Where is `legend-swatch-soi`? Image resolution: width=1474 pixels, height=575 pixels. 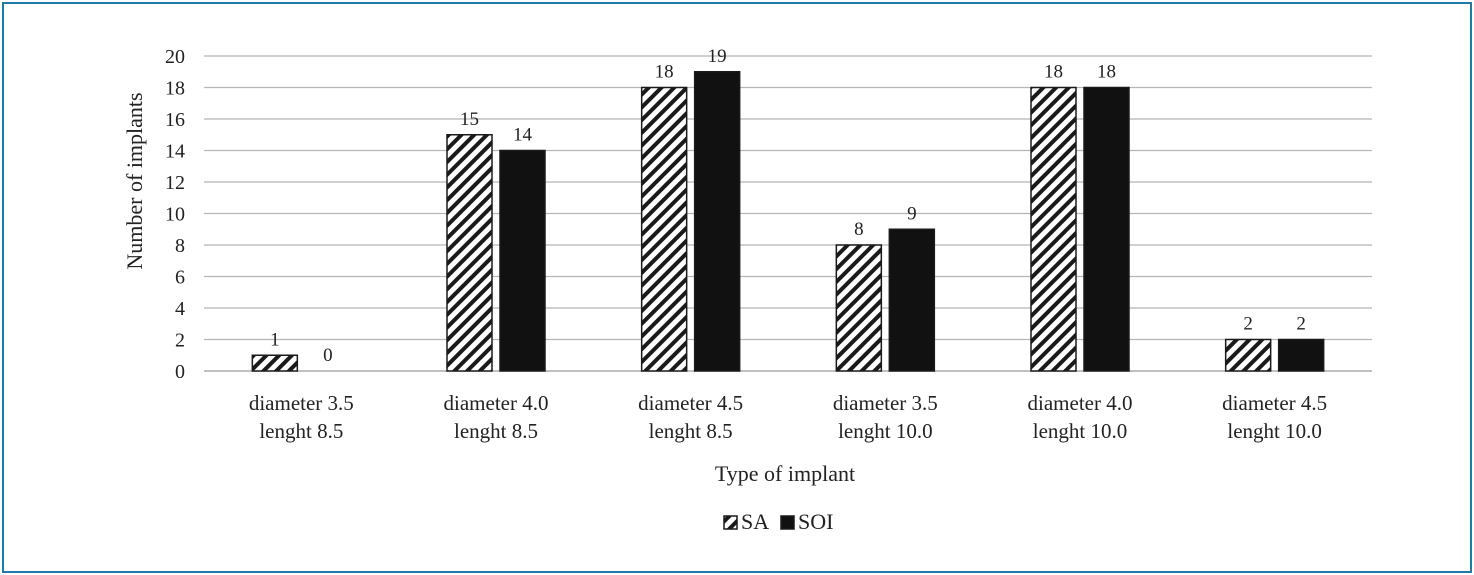
legend-swatch-soi is located at coordinates (787, 522).